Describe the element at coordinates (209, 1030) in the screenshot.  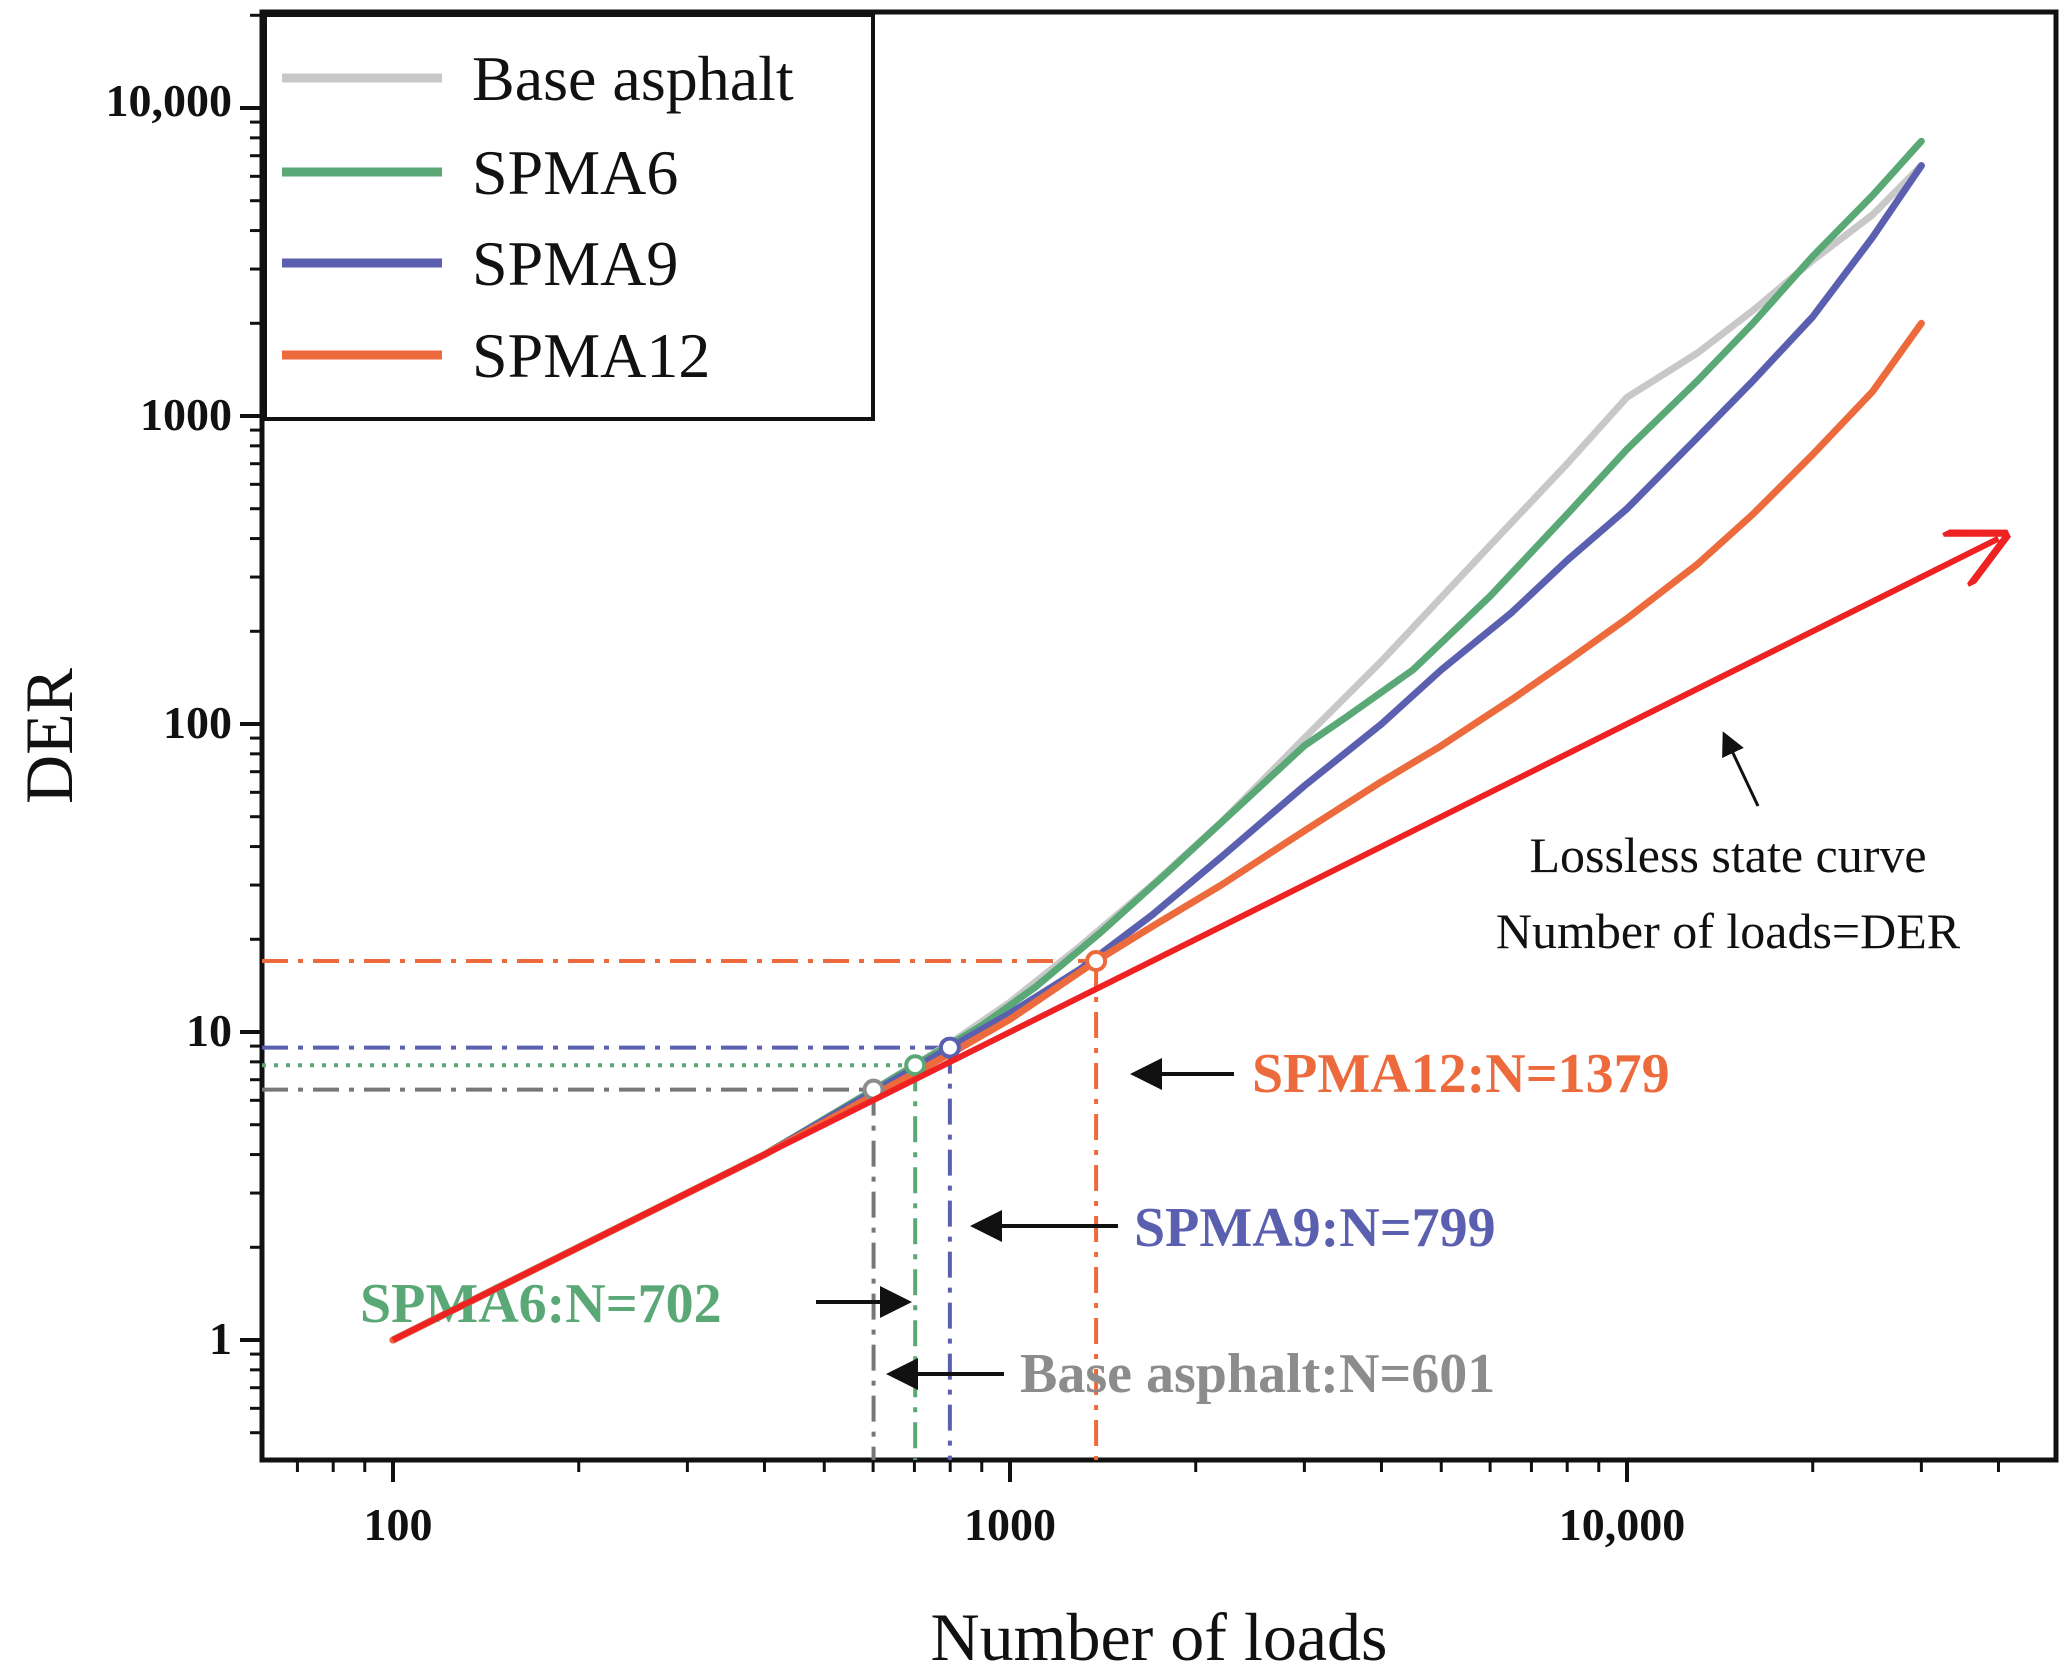
I see `y-tick-label-10: 10` at that location.